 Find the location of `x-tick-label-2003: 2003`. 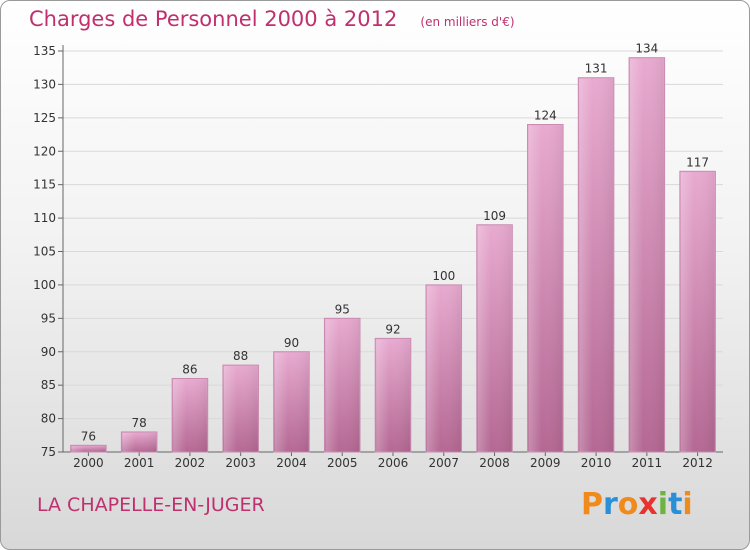

x-tick-label-2003: 2003 is located at coordinates (240, 463).